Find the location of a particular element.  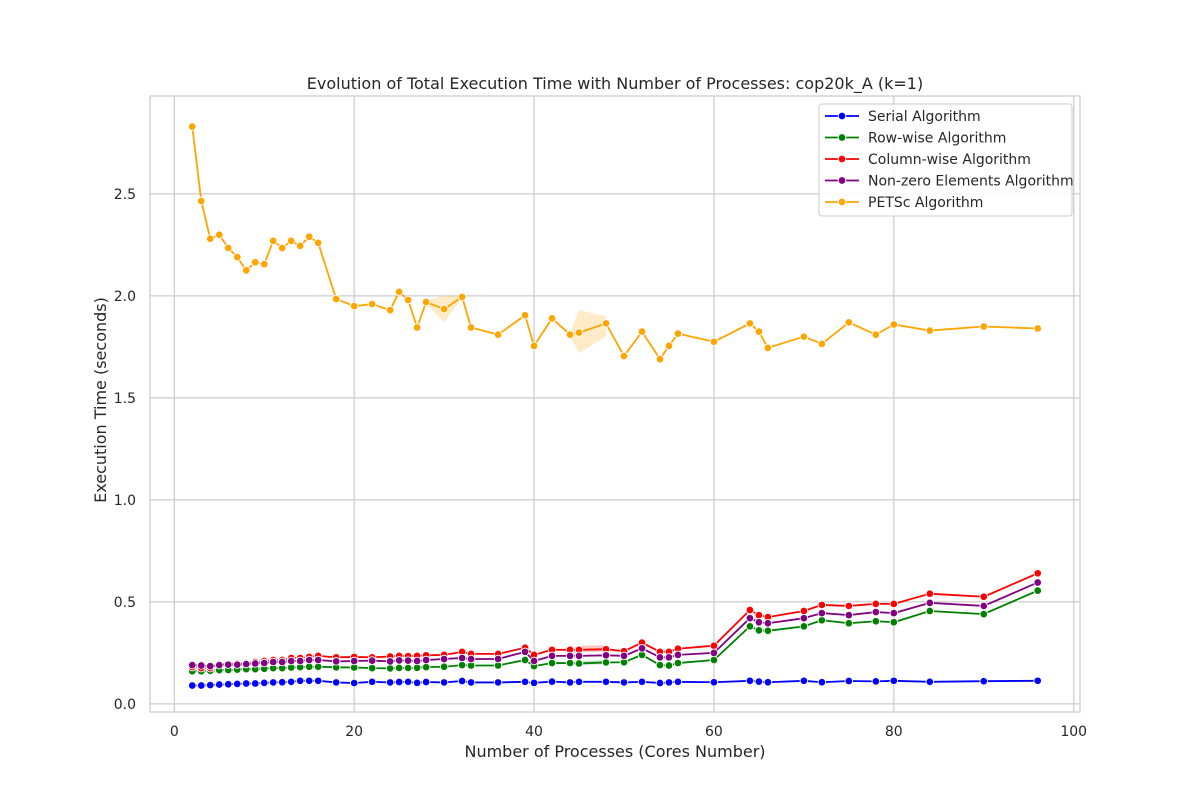

petsc-algorithm-confidence-band is located at coordinates (588, 332).